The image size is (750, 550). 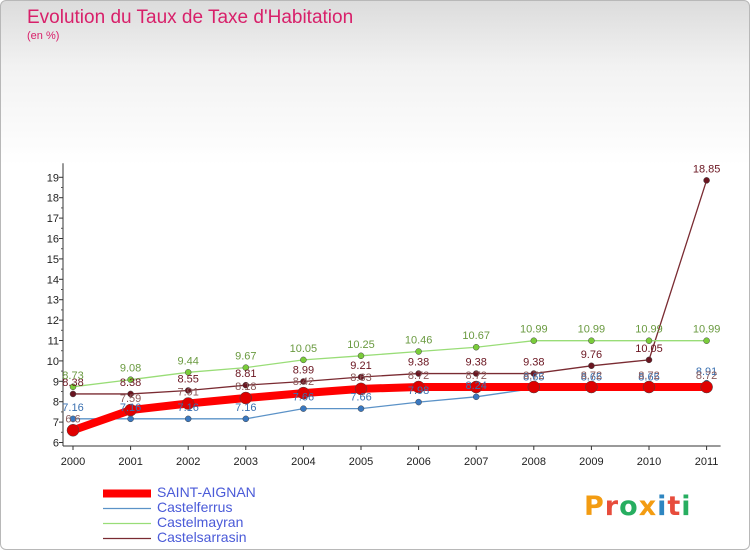 I want to click on data-label-castelferrus: 8.24, so click(x=475, y=386).